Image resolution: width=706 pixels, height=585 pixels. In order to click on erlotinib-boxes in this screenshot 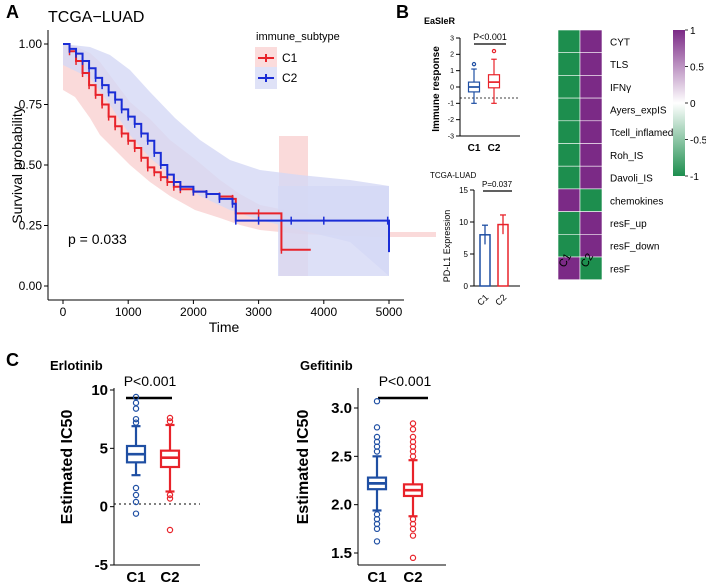, I will do `click(153, 463)`.